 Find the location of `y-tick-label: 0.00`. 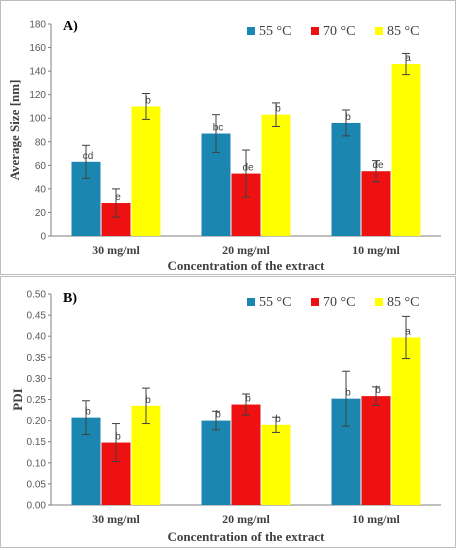

y-tick-label: 0.00 is located at coordinates (37, 506).